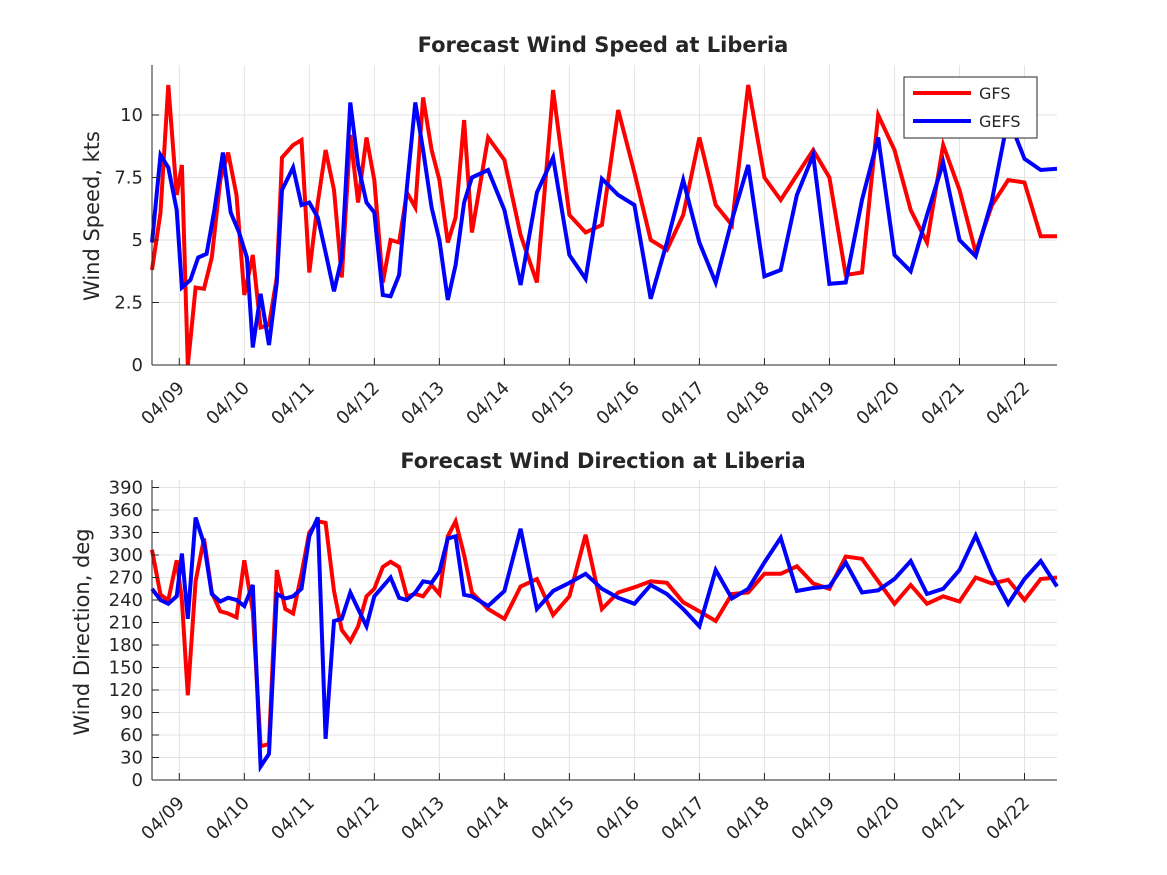  Describe the element at coordinates (994, 93) in the screenshot. I see `legend-gfs-label: GFS` at that location.